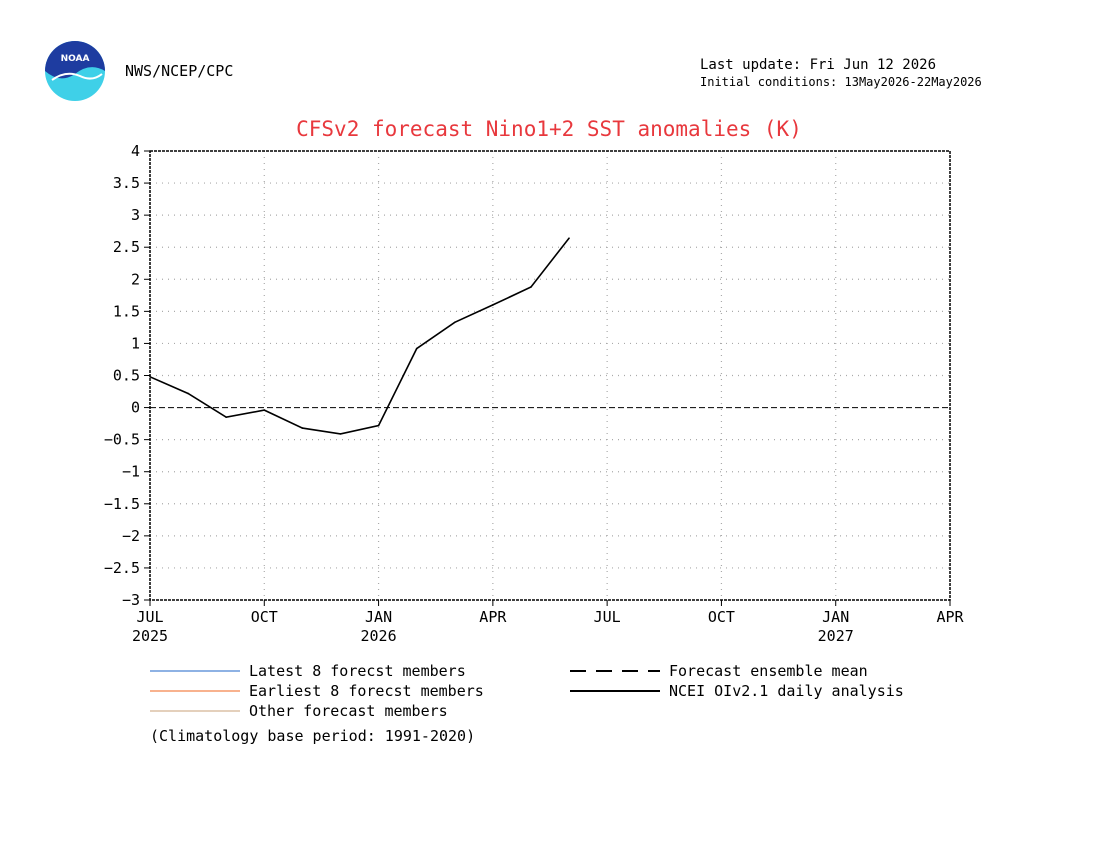 Image resolution: width=1100 pixels, height=850 pixels. What do you see at coordinates (549, 129) in the screenshot?
I see `chart-title: CFSv2 forecast Nino1+2 SST anomalies (K)` at bounding box center [549, 129].